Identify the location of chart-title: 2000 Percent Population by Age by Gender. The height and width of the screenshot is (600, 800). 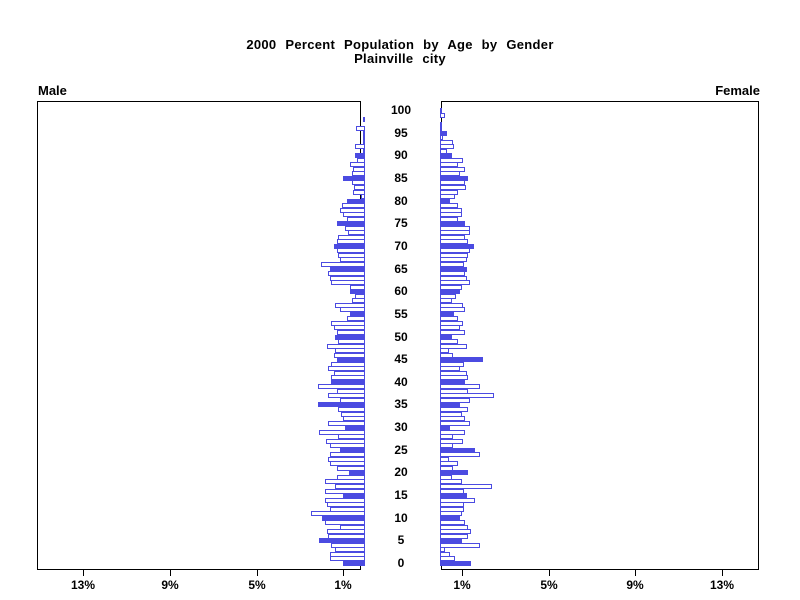
(400, 44).